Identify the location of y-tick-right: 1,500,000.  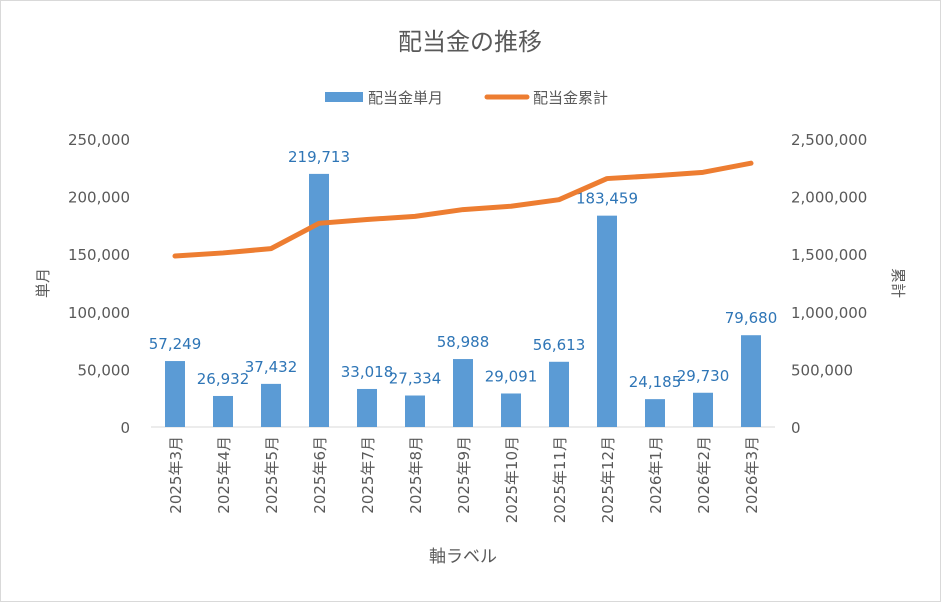
(829, 255).